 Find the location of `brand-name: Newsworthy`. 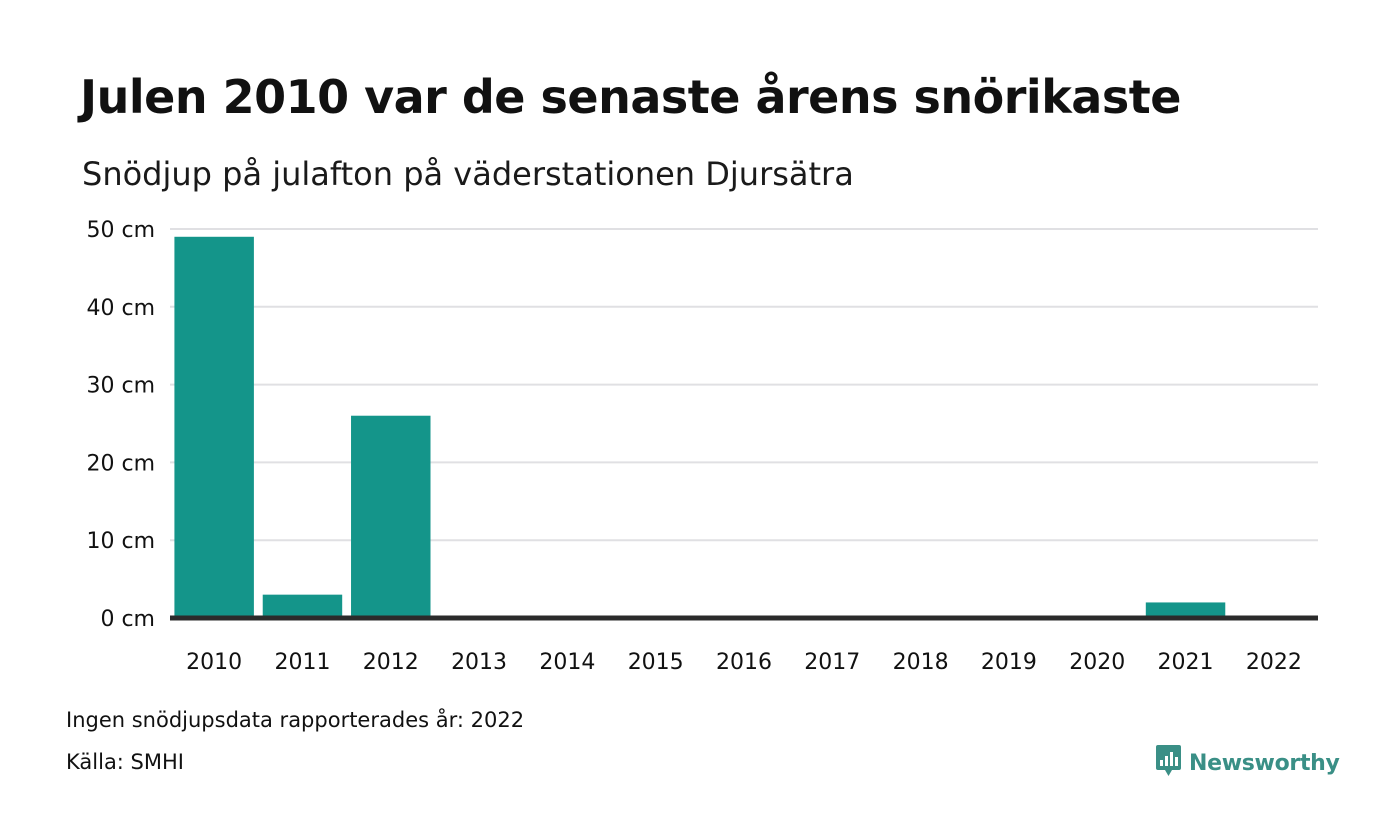

brand-name: Newsworthy is located at coordinates (1264, 763).